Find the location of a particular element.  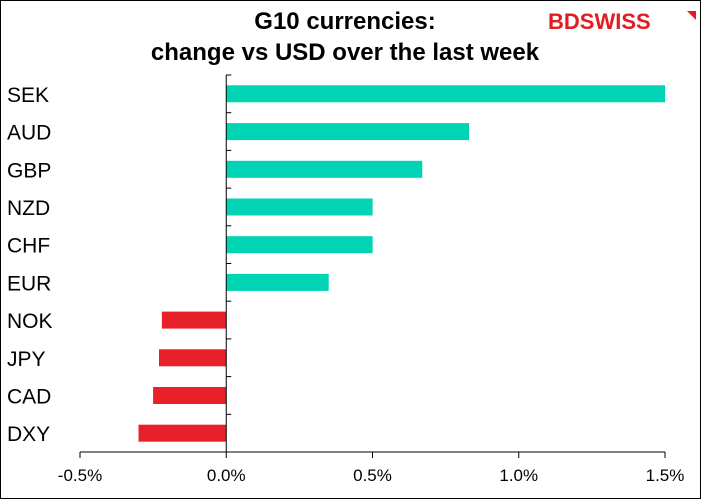

category-label-nzd: NZD is located at coordinates (28, 208).